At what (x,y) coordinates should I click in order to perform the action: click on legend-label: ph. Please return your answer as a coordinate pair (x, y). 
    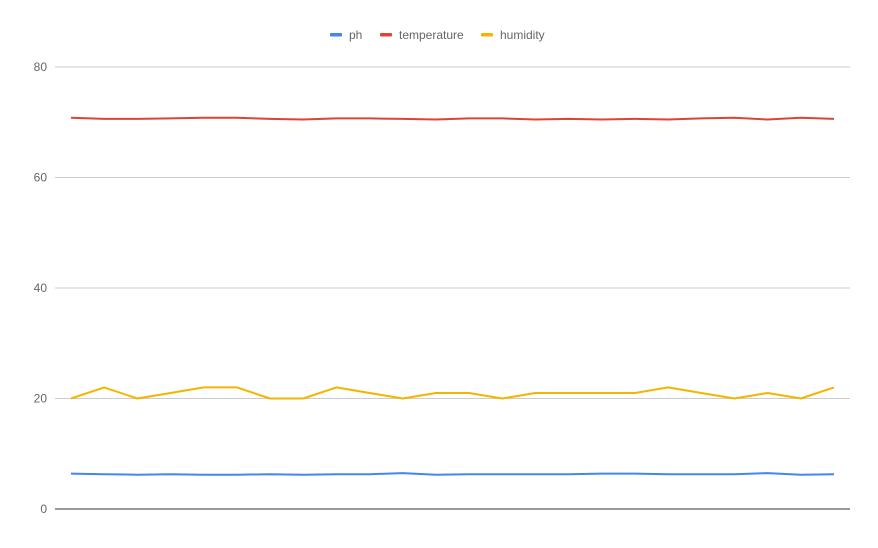
    Looking at the image, I should click on (355, 35).